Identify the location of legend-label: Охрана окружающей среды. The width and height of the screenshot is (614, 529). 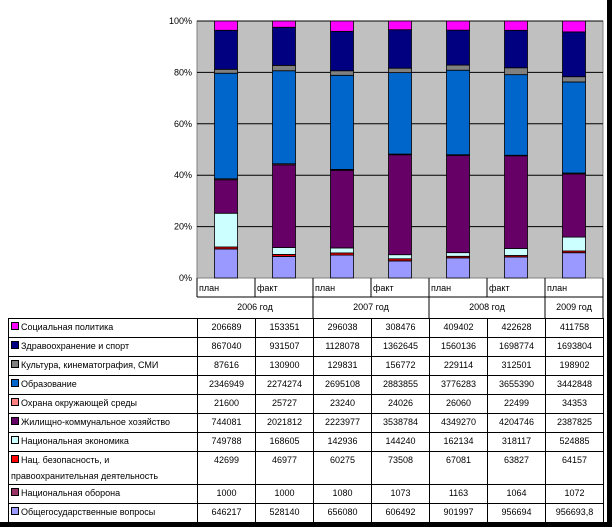
(103, 404).